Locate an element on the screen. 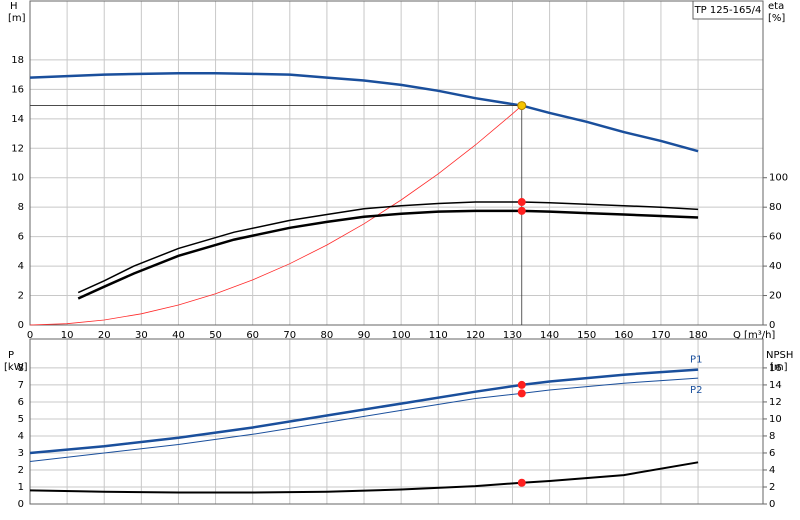 This screenshot has height=520, width=800. y2-tick-label: 80 is located at coordinates (775, 207).